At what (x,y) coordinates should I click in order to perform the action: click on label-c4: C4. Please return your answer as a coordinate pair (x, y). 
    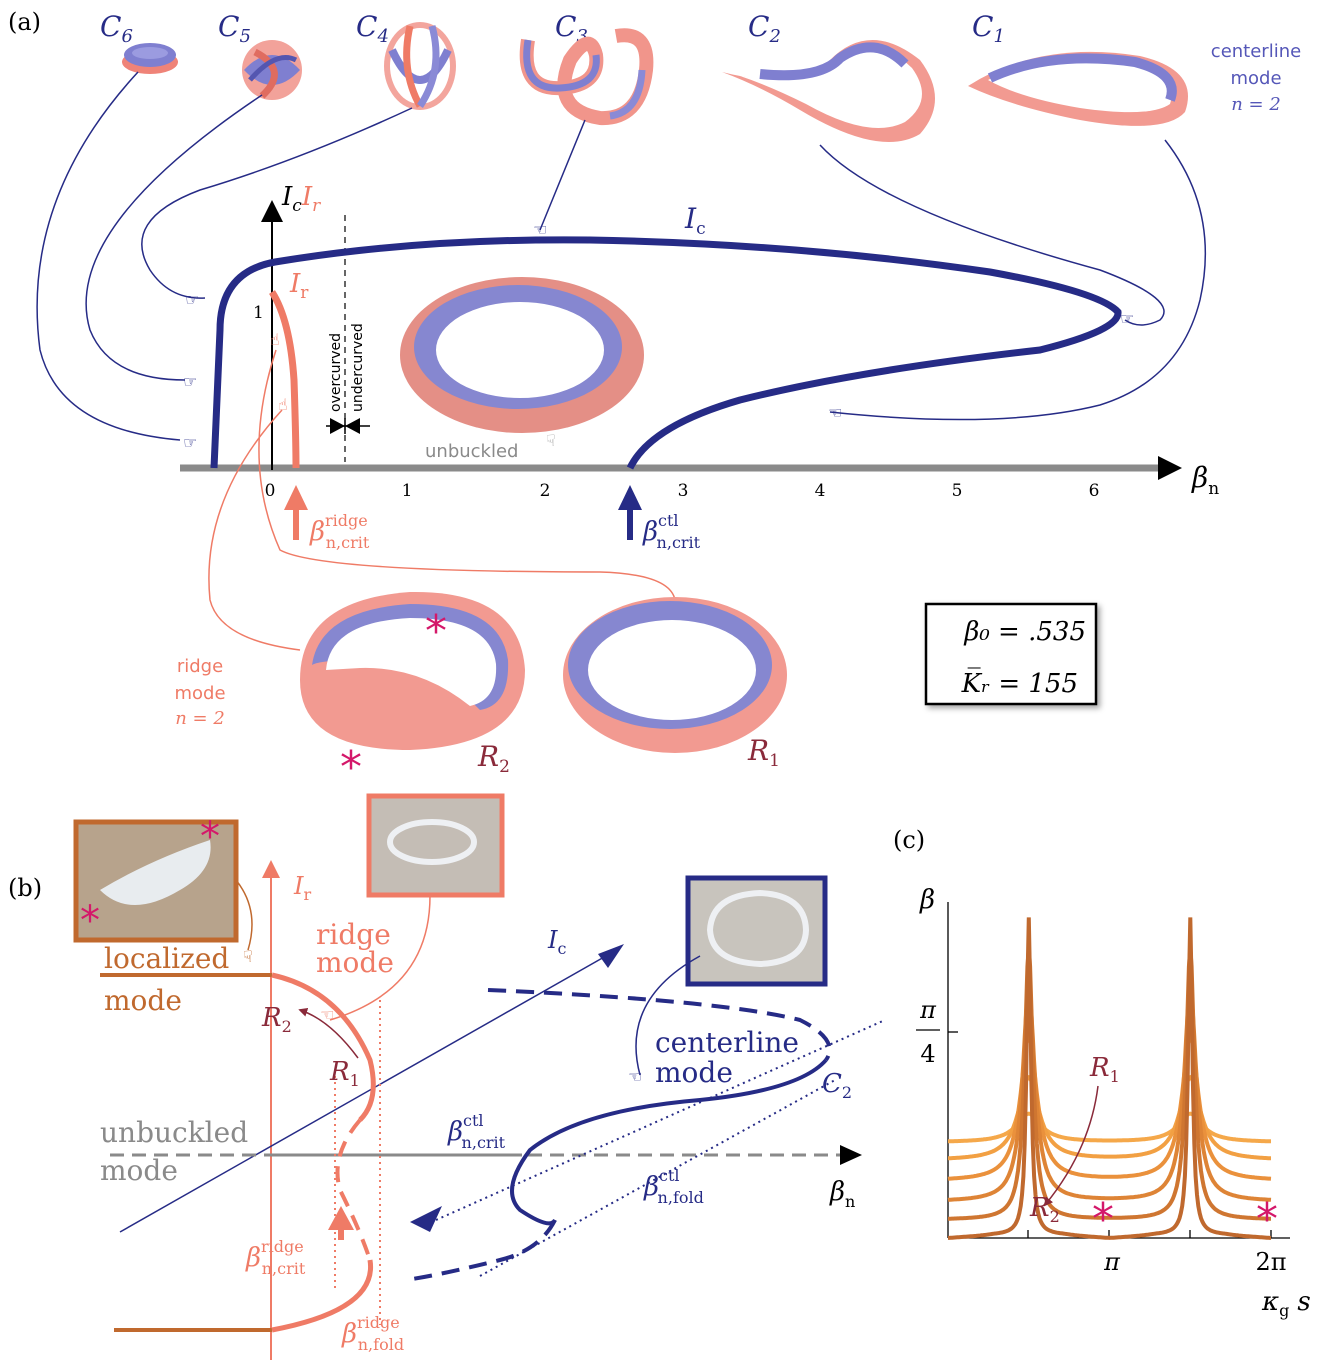
    Looking at the image, I should click on (372, 28).